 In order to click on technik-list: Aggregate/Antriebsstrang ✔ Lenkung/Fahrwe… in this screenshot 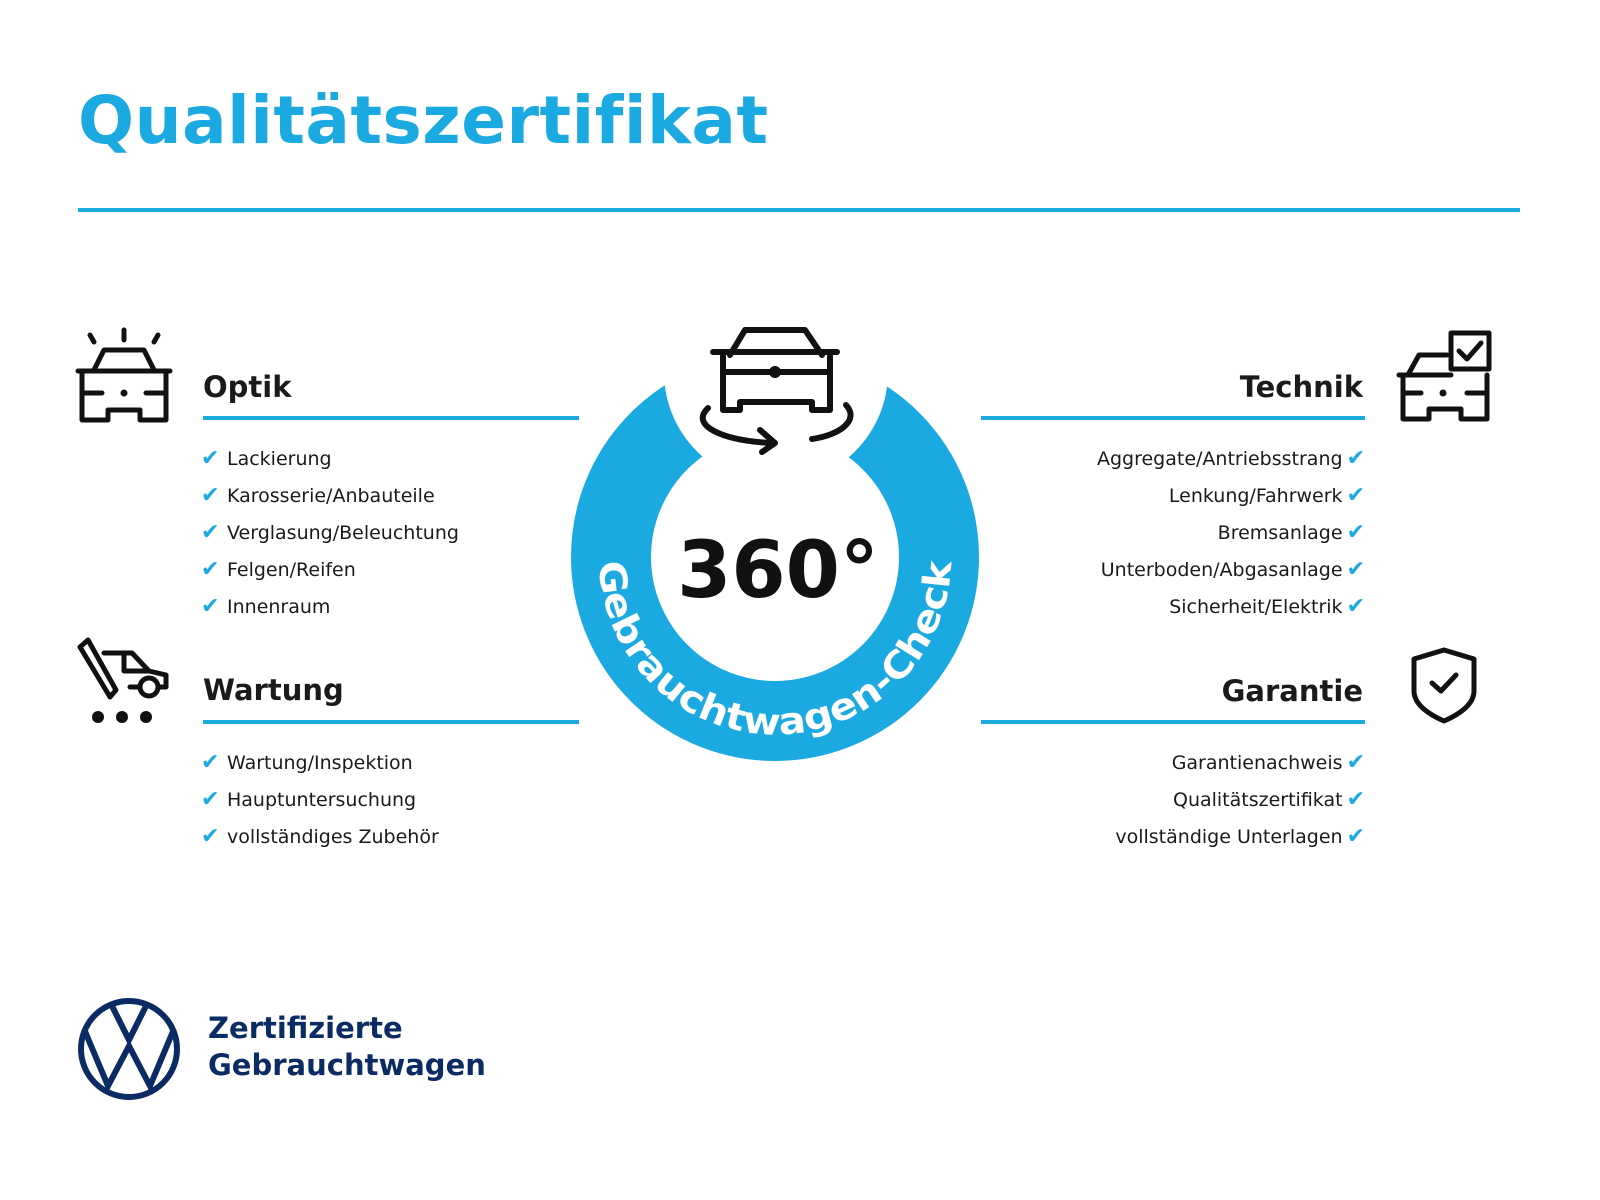, I will do `click(1231, 532)`.